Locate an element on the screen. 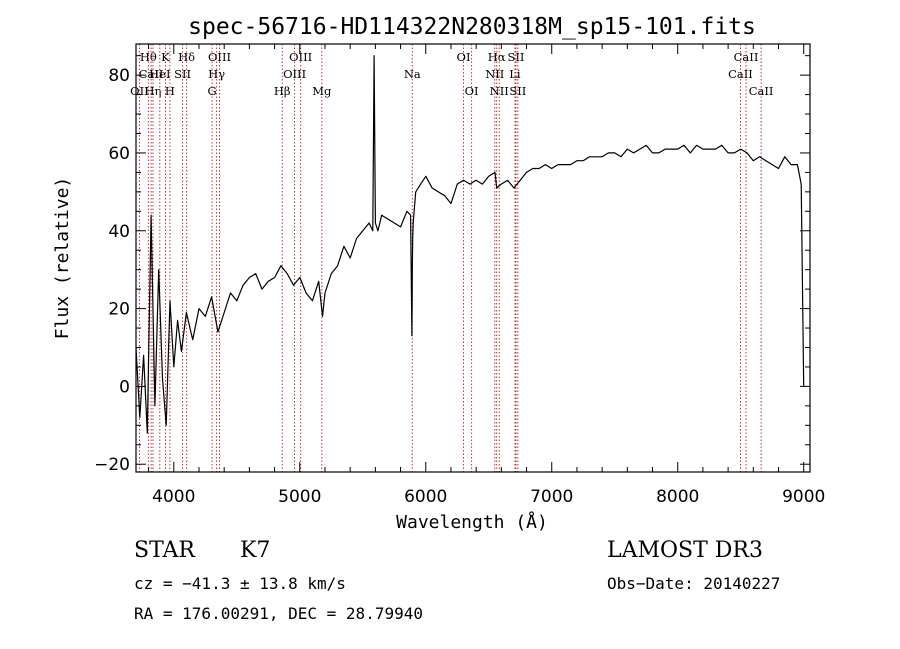  y-tick-label: 20 is located at coordinates (119, 310).